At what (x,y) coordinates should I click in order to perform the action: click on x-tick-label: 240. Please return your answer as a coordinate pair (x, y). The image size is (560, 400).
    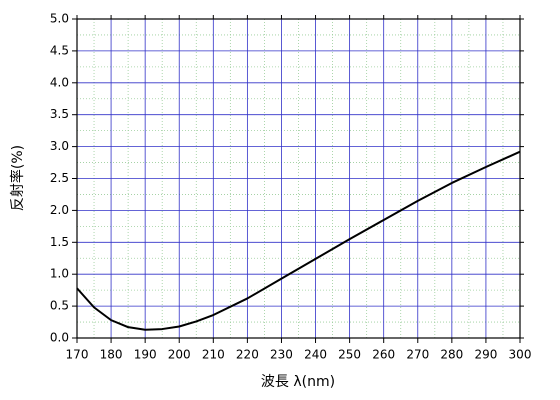
    Looking at the image, I should click on (315, 355).